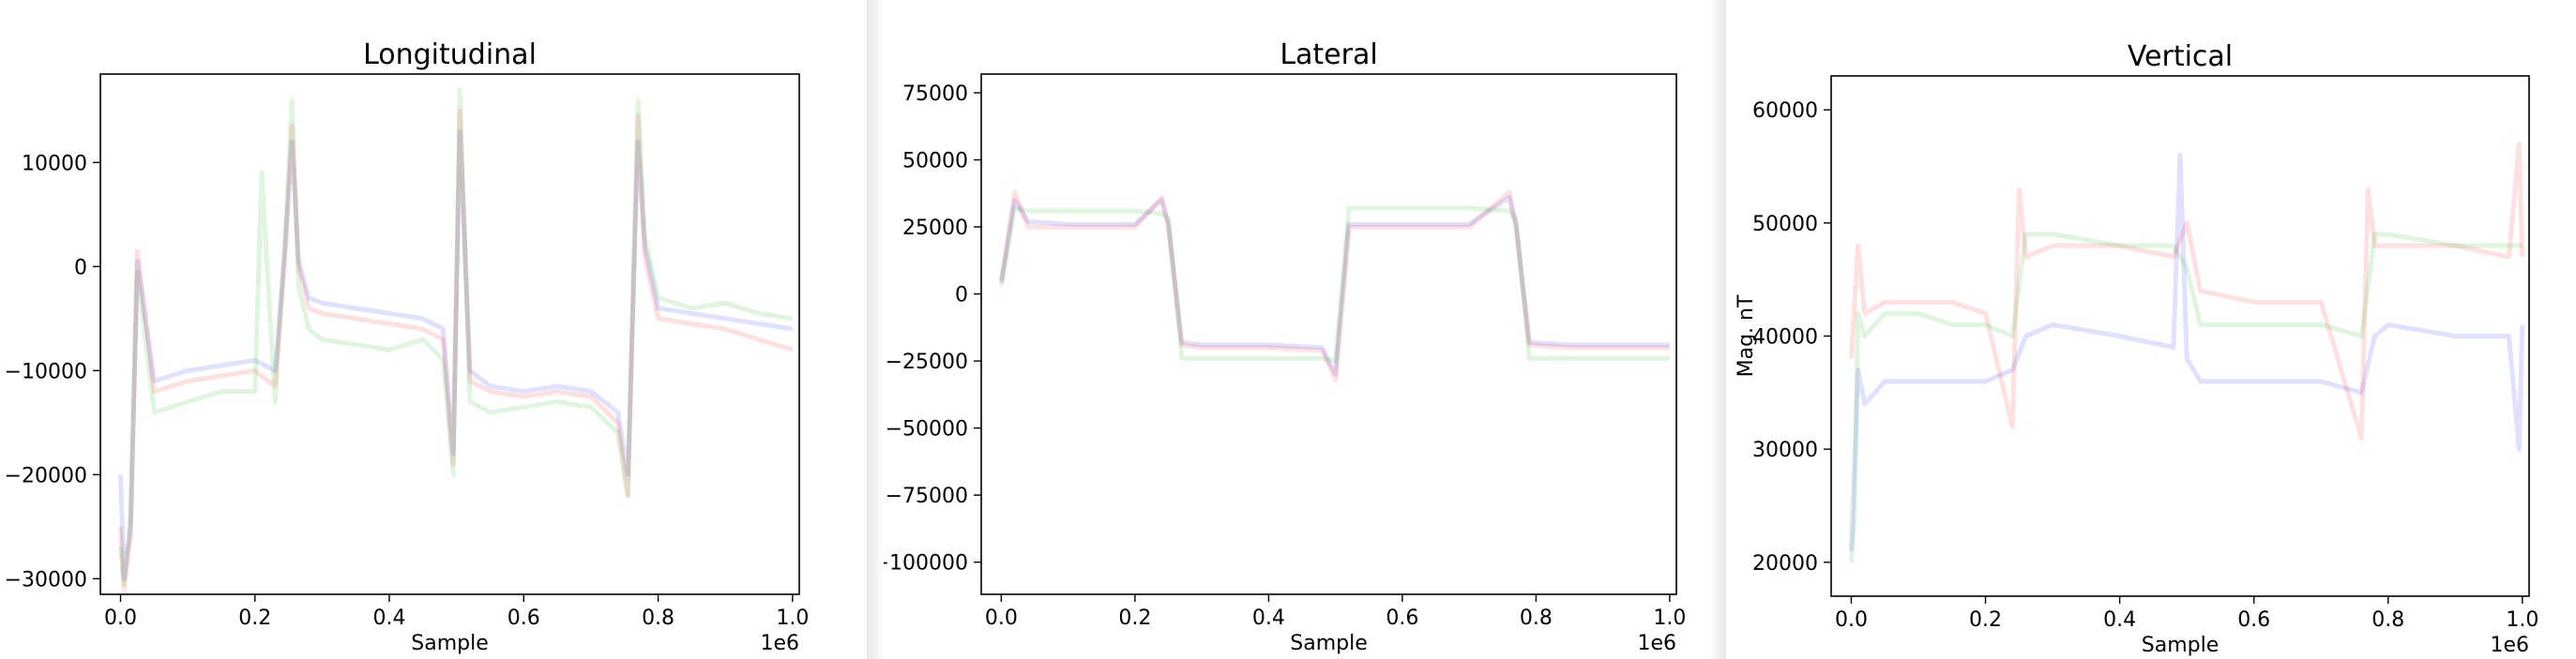 This screenshot has height=659, width=2576. I want to click on y-tick-label: −75000, so click(927, 496).